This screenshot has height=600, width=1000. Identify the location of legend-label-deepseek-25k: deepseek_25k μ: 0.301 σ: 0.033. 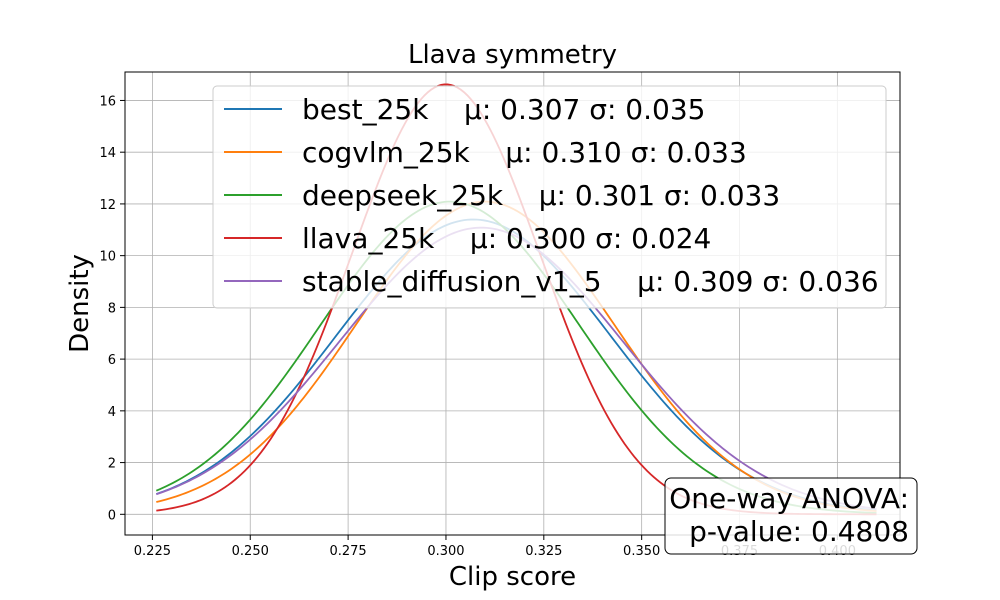
(541, 195).